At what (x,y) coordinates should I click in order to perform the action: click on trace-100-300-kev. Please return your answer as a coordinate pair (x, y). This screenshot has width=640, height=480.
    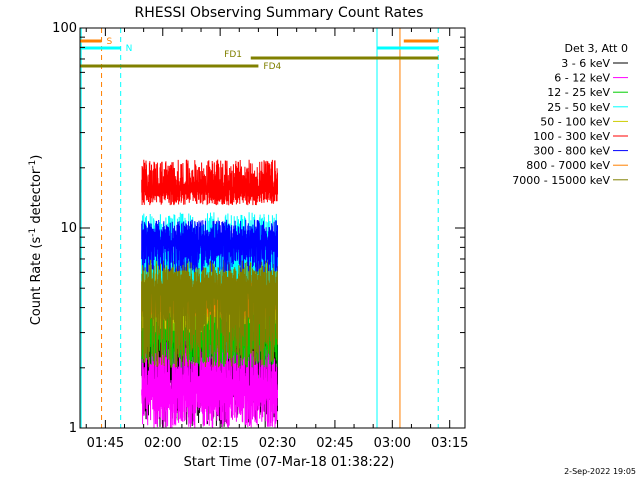
    Looking at the image, I should click on (209, 182).